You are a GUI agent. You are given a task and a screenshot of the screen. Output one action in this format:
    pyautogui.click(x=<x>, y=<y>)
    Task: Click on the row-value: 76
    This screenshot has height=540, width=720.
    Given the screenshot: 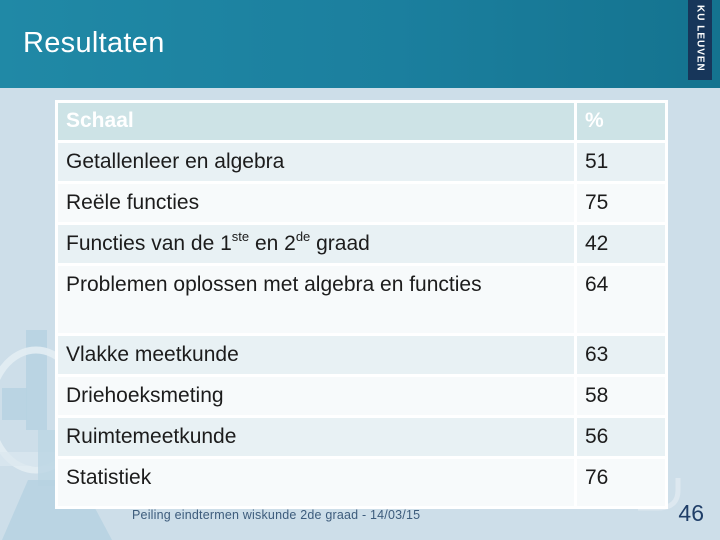 What is the action you would take?
    pyautogui.click(x=619, y=482)
    